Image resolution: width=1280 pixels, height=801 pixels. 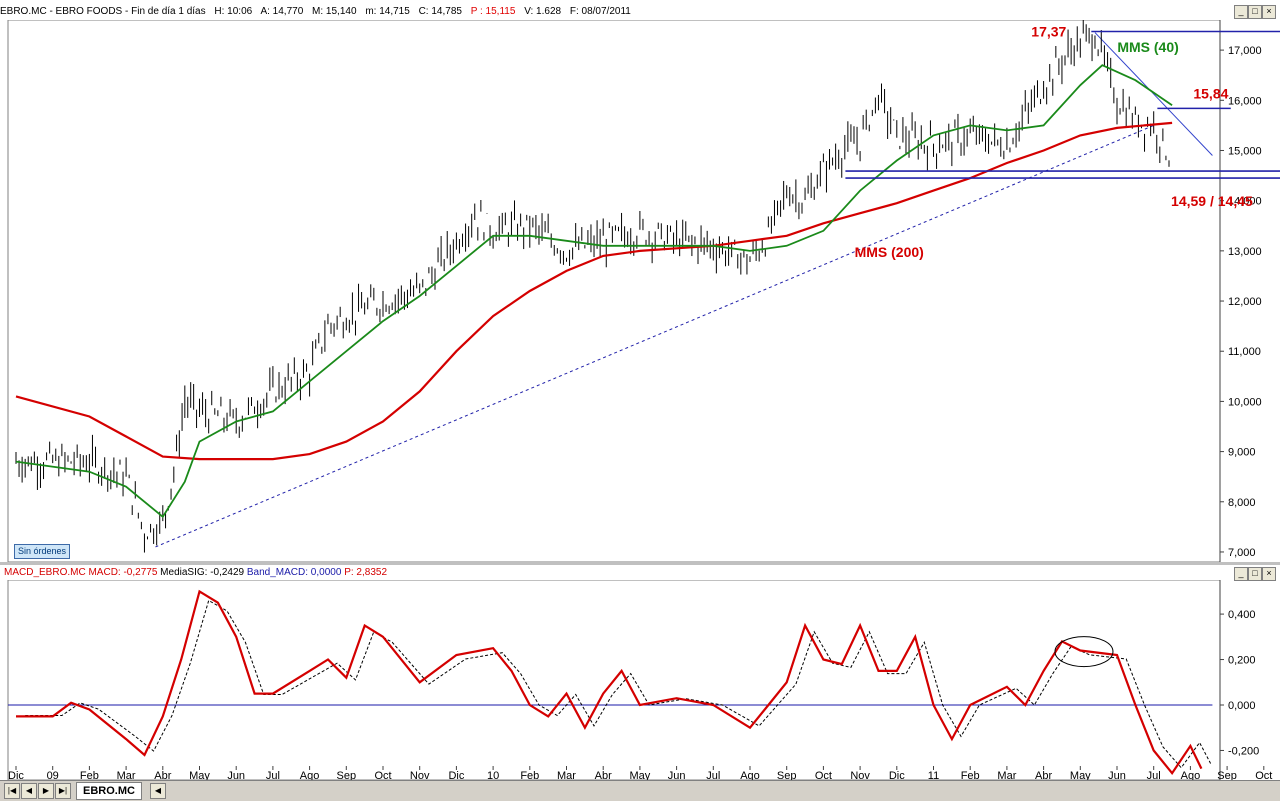 I want to click on price-tick-label: 14,000, so click(x=1245, y=202).